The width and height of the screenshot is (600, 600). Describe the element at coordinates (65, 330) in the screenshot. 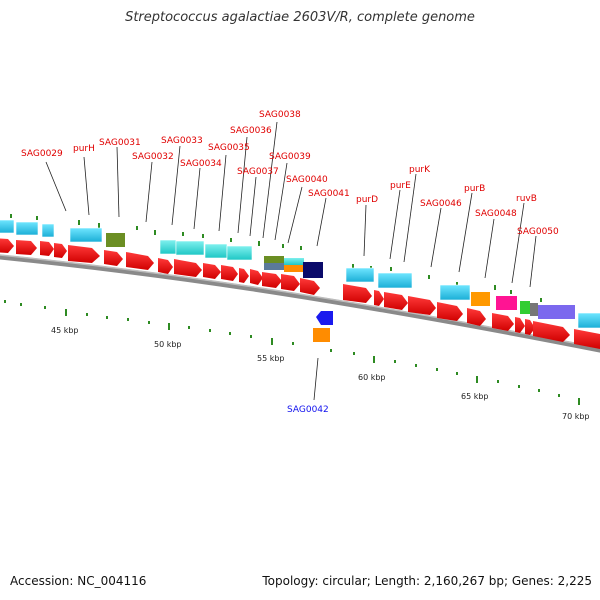

I see `scale-label: 45 kbp` at that location.